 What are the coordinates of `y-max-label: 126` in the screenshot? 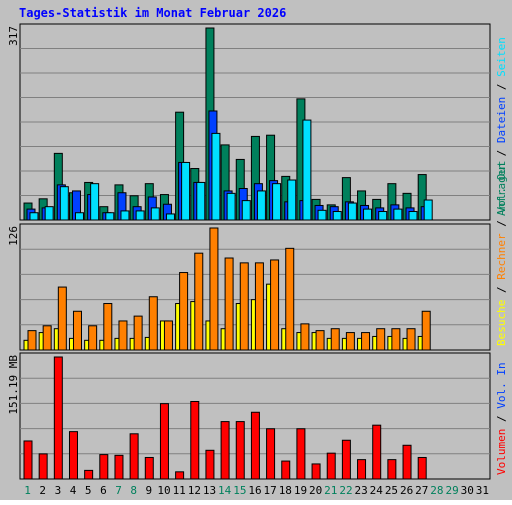 It's located at (13, 236).